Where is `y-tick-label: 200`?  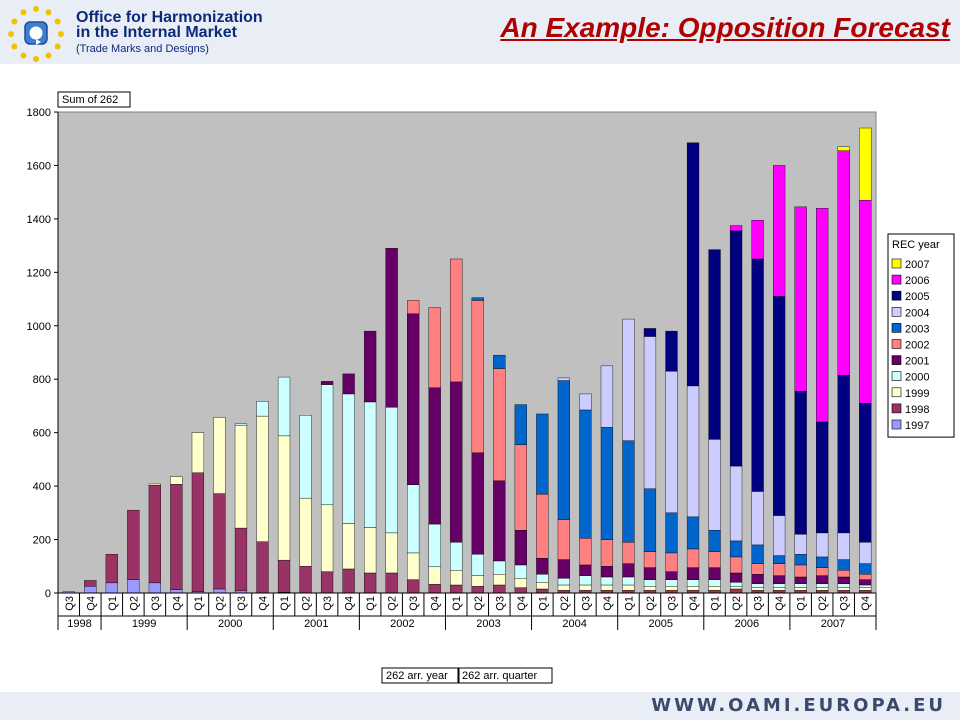 y-tick-label: 200 is located at coordinates (42, 541).